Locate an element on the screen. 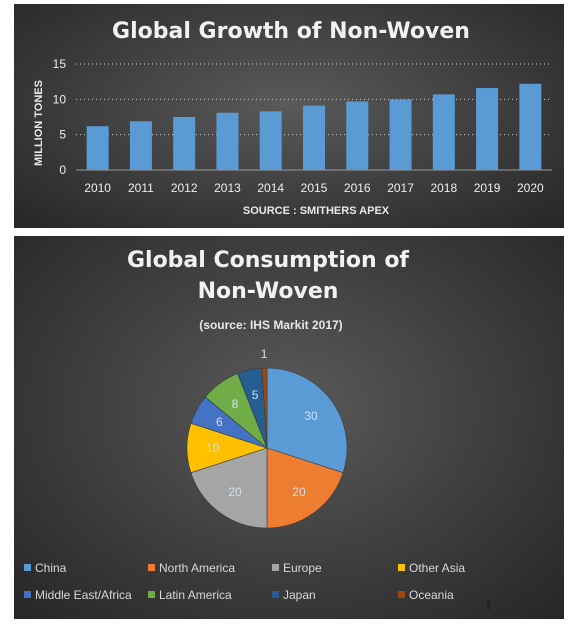 The height and width of the screenshot is (625, 573). legend-label-japan: Japan is located at coordinates (299, 595).